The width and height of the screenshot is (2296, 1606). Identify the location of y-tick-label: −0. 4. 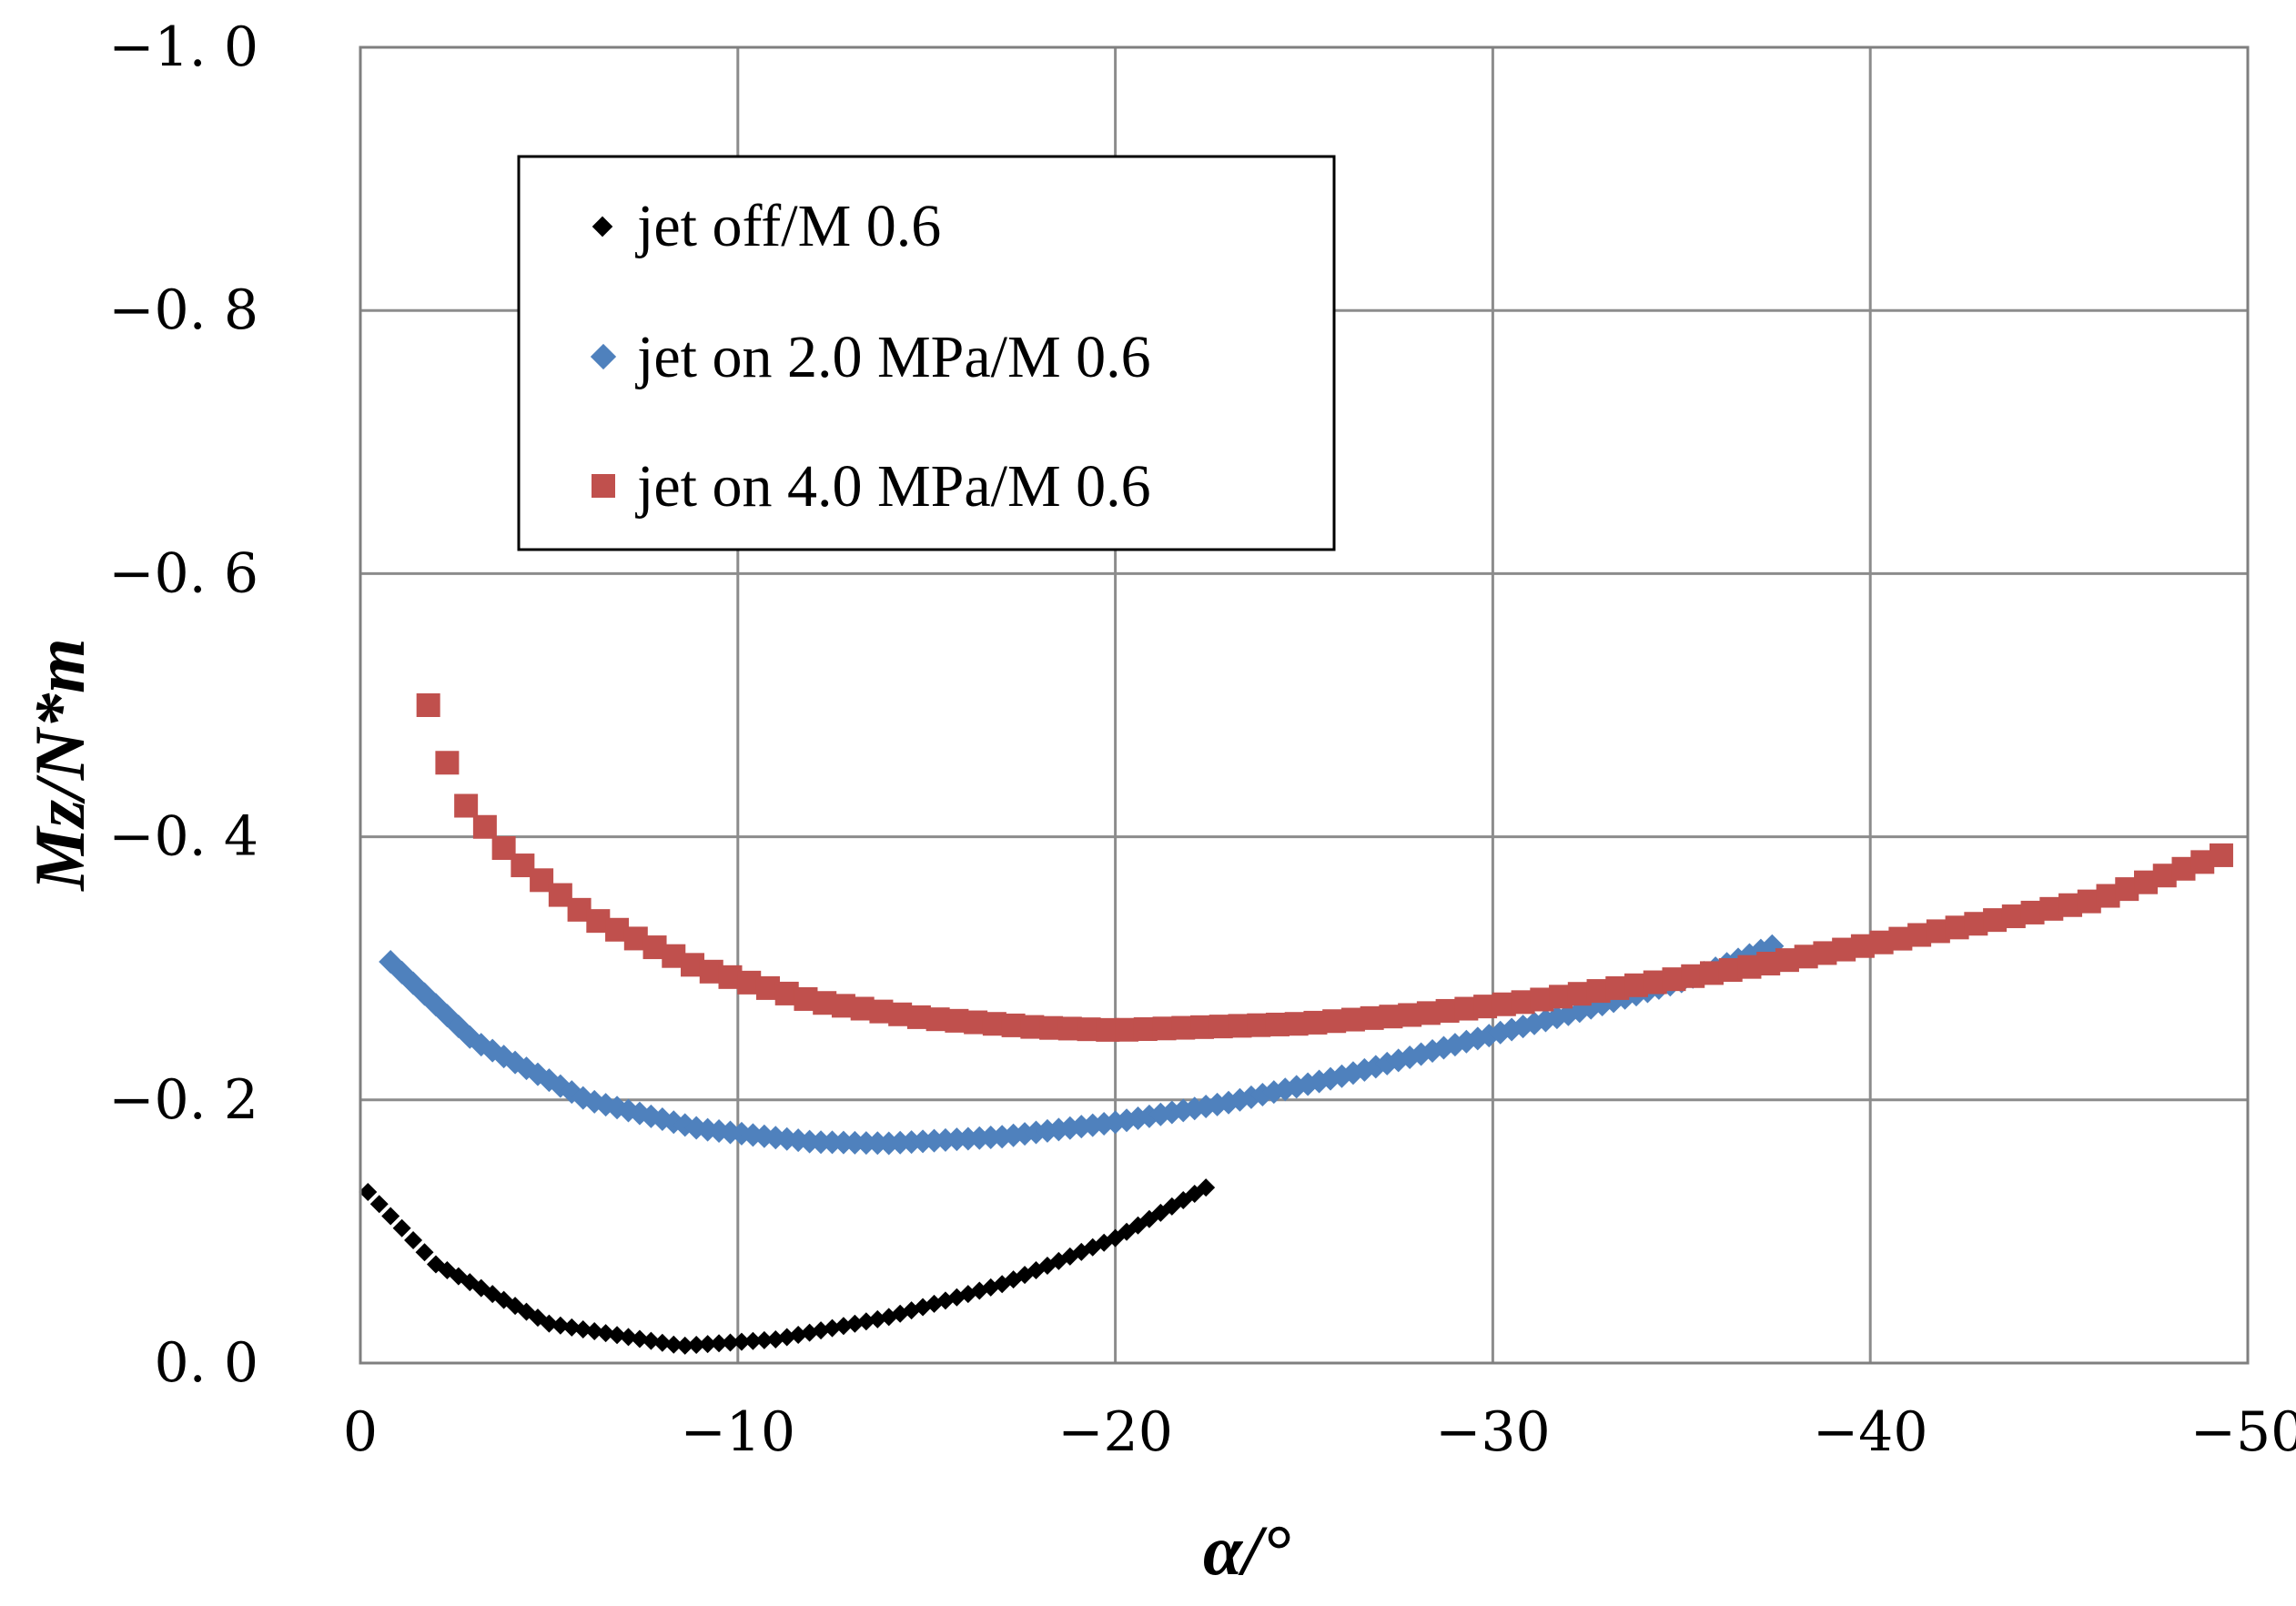
(183, 837).